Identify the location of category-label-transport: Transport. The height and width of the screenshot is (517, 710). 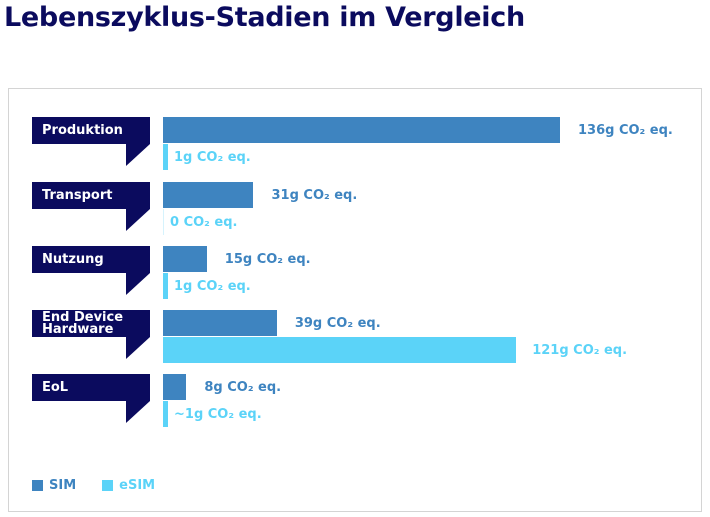
(91, 195).